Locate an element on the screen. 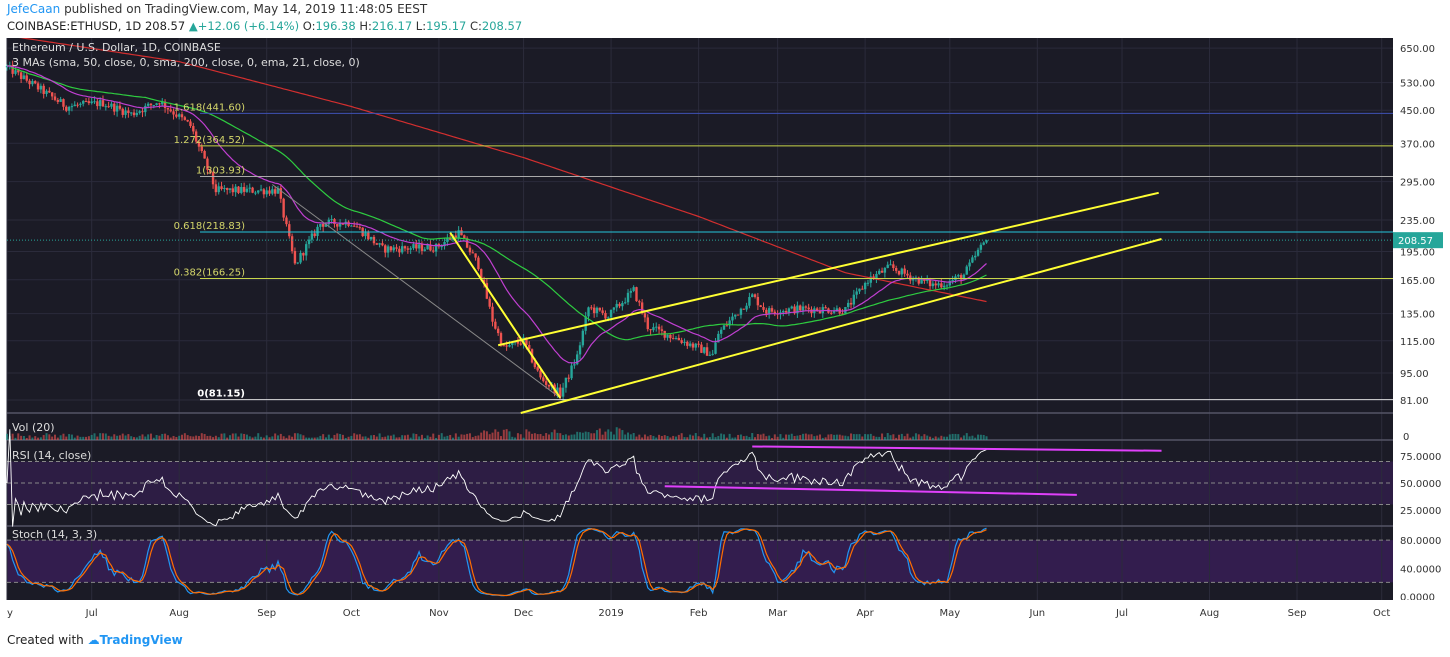 The image size is (1450, 657). trendline is located at coordinates (505, 315).